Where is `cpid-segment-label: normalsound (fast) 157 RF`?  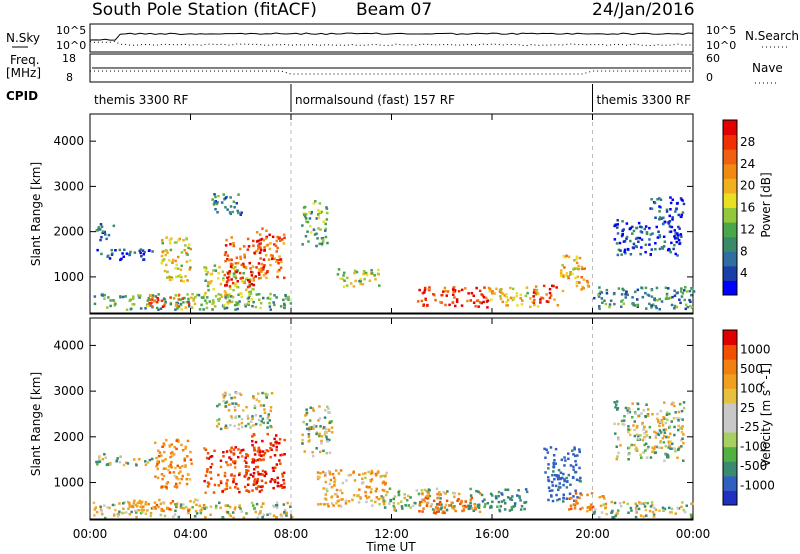
cpid-segment-label: normalsound (fast) 157 RF is located at coordinates (375, 100).